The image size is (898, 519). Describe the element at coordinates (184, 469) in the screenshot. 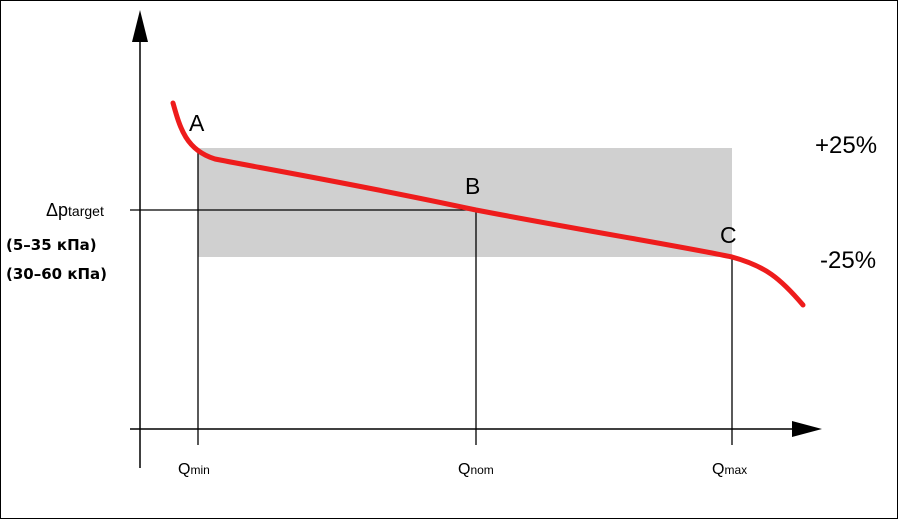

I see `qmin-main: Q` at that location.